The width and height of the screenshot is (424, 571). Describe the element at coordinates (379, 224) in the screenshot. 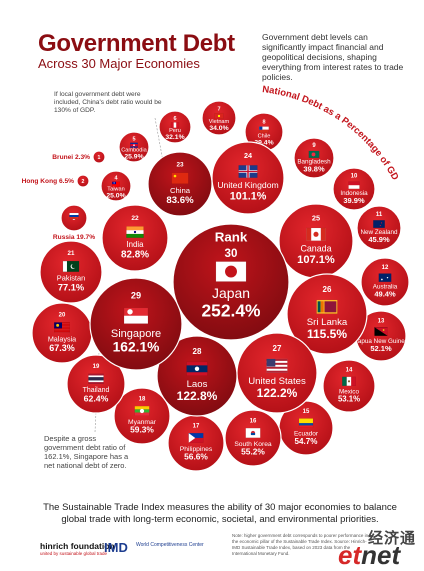

I see `new-zealand-flag-icon` at that location.